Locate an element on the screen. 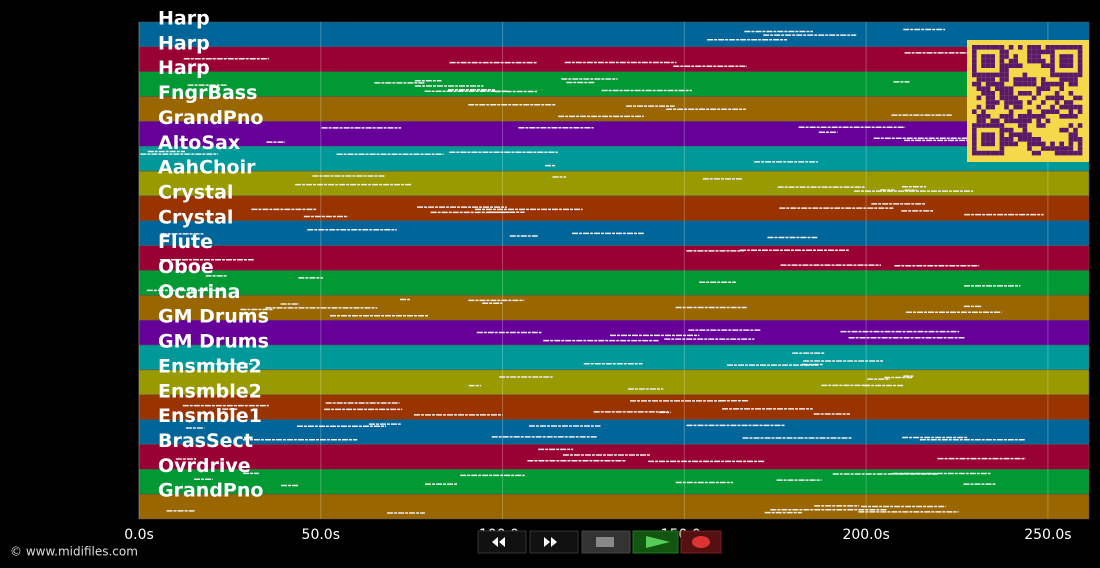 Image resolution: width=1100 pixels, height=568 pixels. track-label: Oboe is located at coordinates (186, 267).